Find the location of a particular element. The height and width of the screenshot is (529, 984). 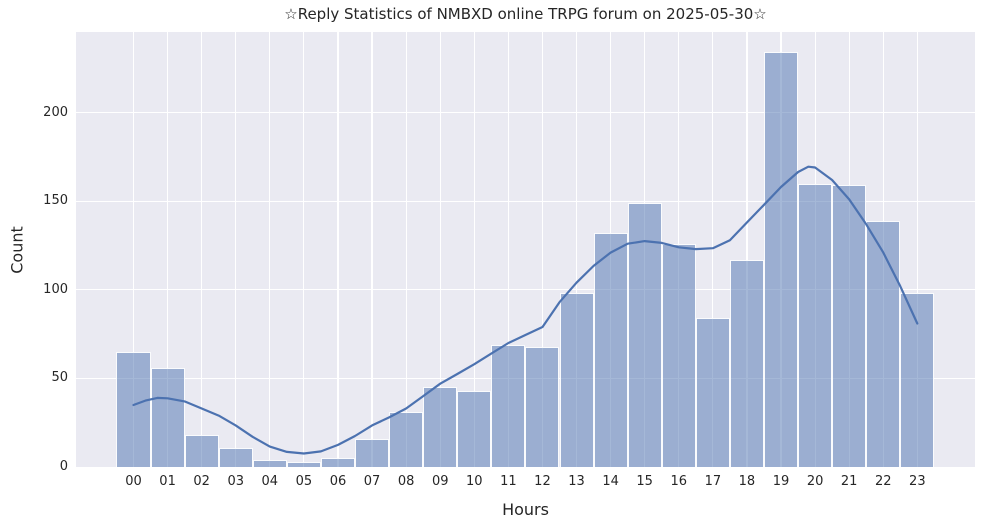

y-tick-label: 150 is located at coordinates (55, 201).